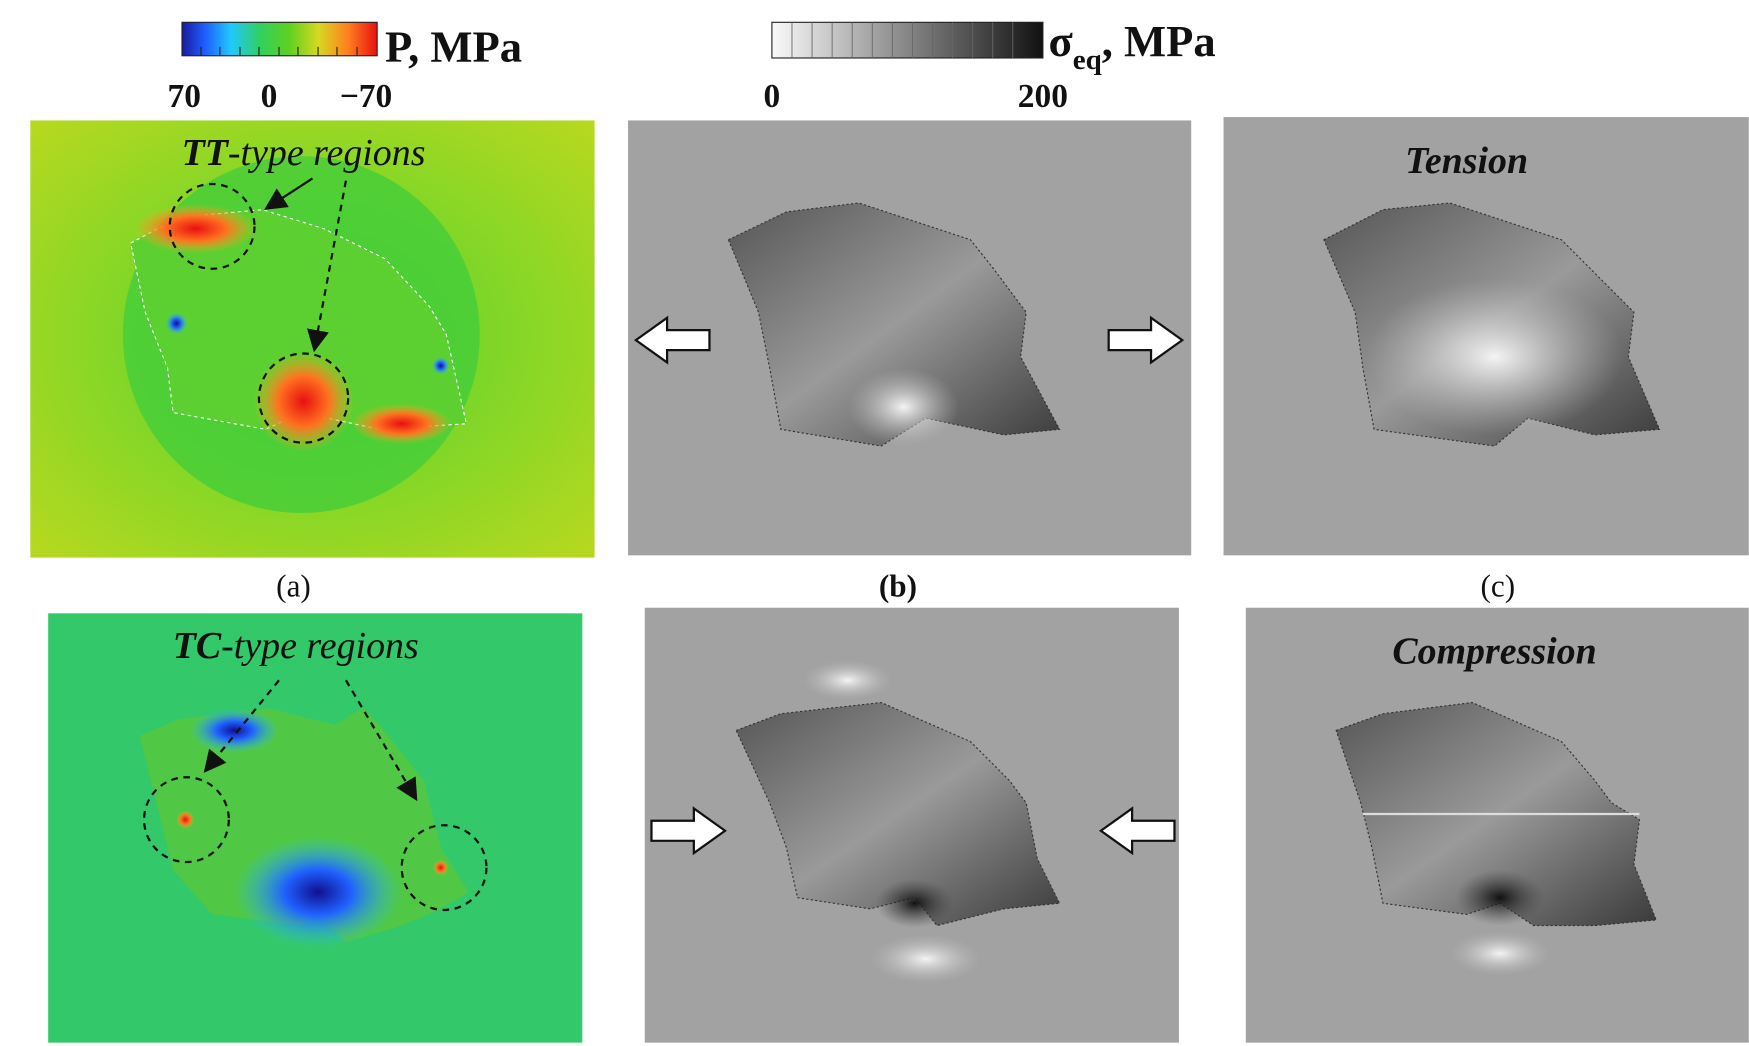  I want to click on annotation: TT-type regions, so click(304, 153).